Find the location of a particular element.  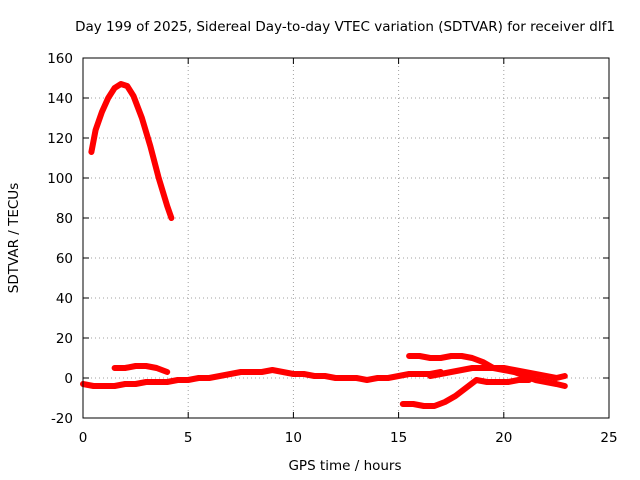

x-tick-label: 25 is located at coordinates (608, 438).